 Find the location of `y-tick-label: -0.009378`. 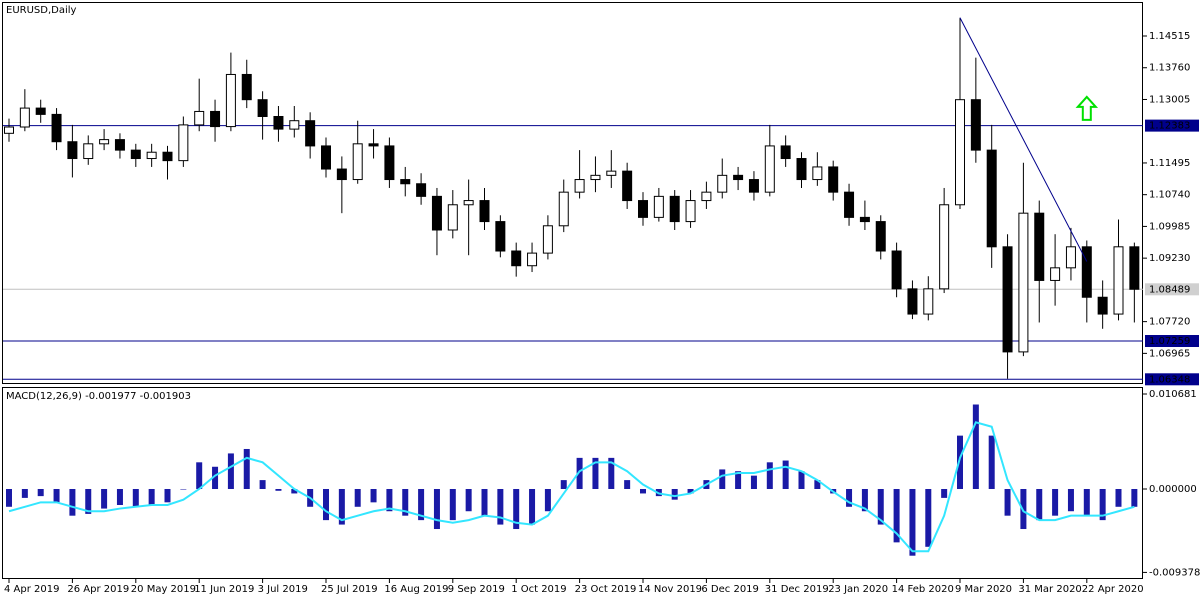

y-tick-label: -0.009378 is located at coordinates (1174, 572).